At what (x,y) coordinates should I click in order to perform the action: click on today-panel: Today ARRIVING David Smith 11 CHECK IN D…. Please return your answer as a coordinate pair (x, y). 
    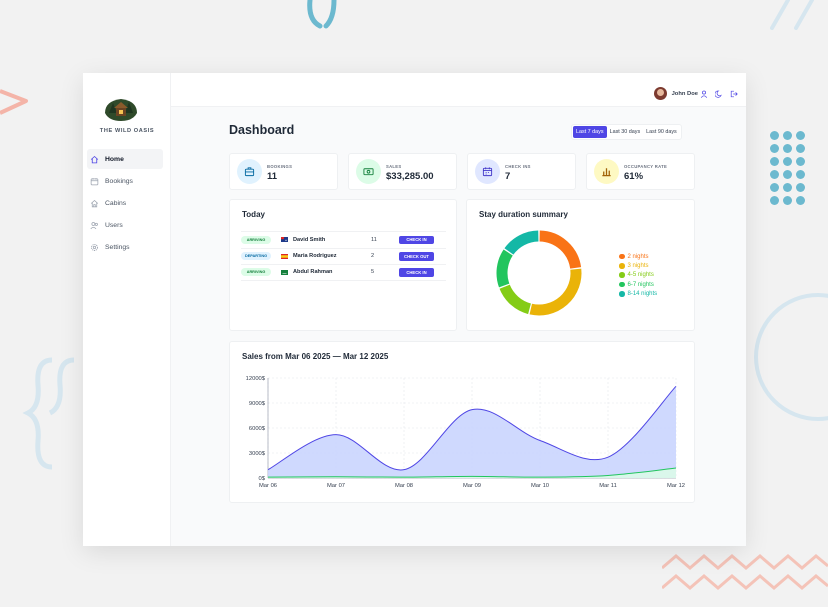
    Looking at the image, I should click on (343, 265).